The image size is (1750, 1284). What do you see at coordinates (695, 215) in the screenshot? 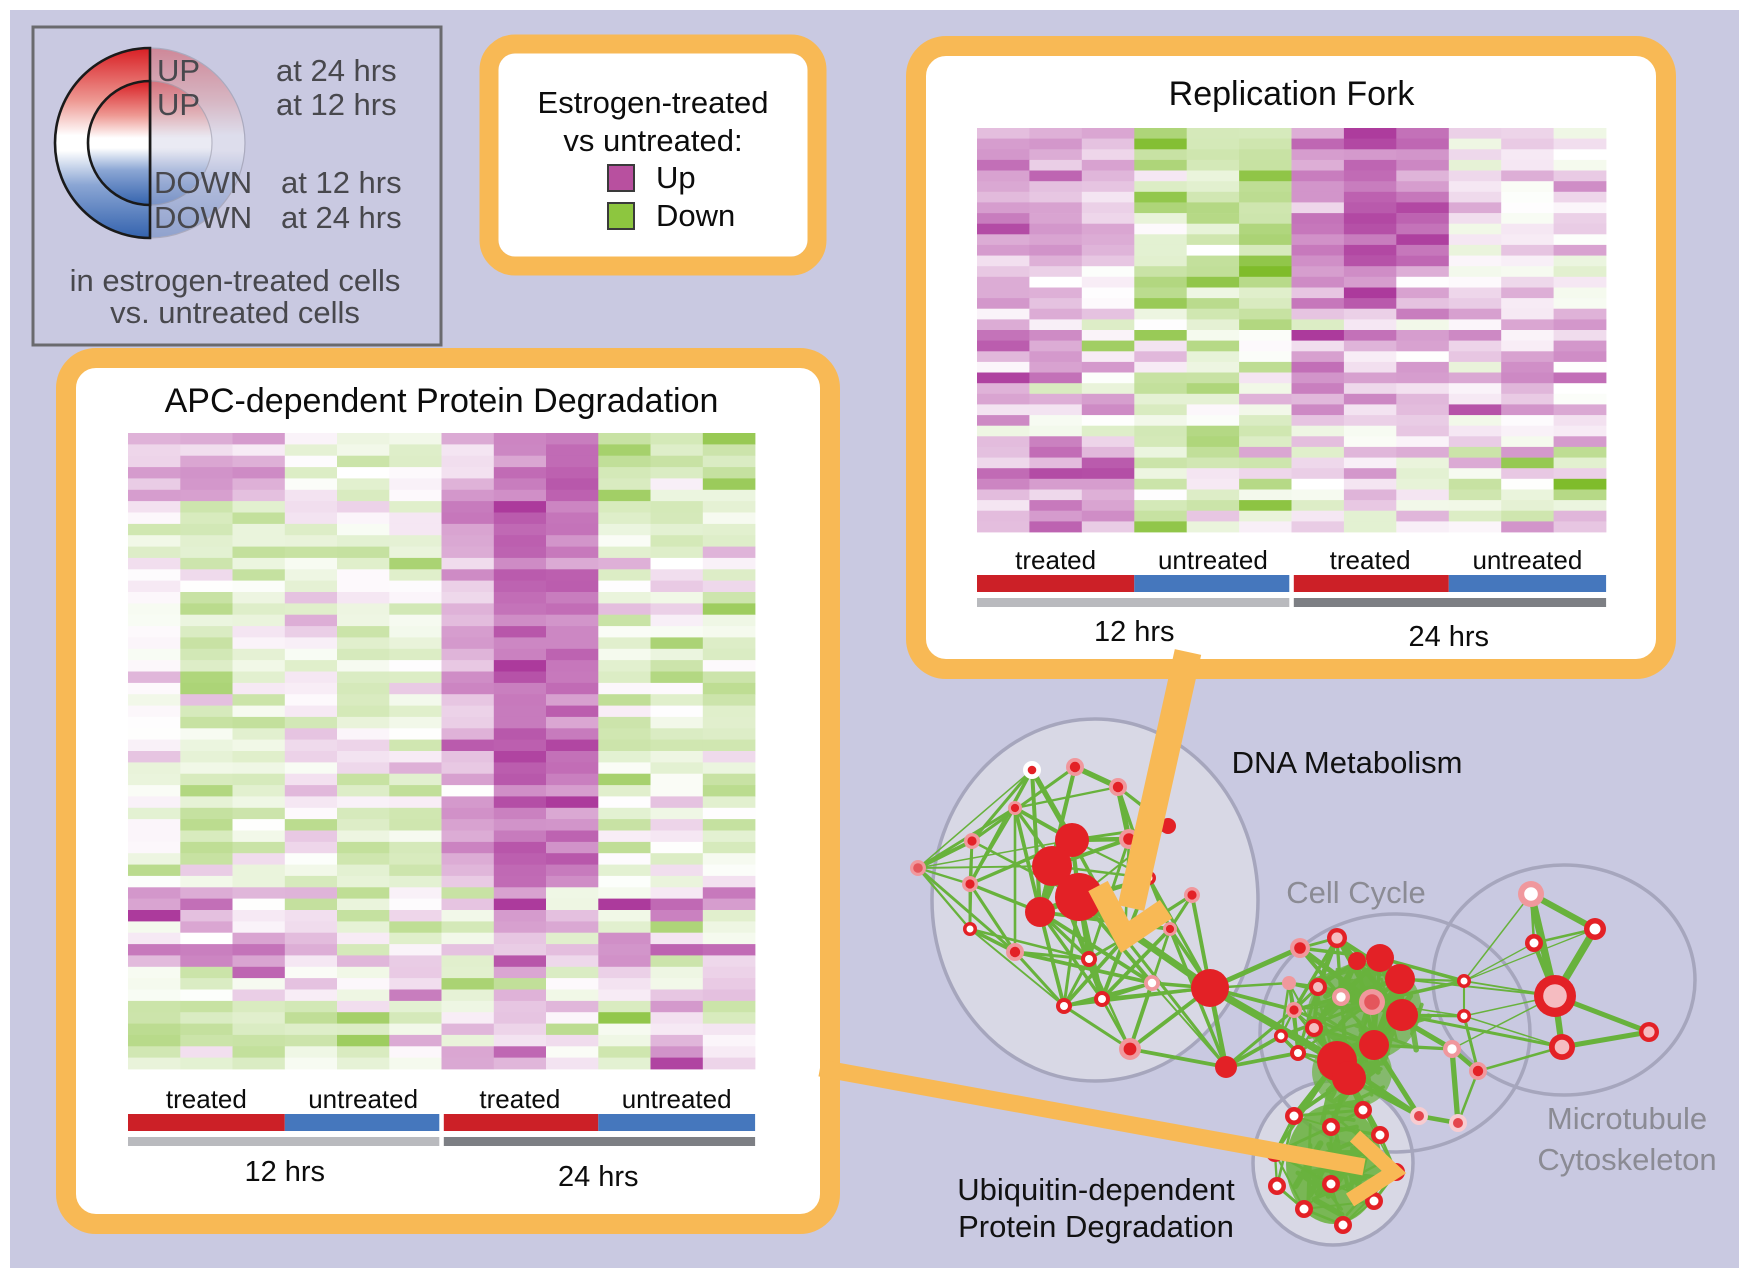
I see `down-swatch-label: Down` at bounding box center [695, 215].